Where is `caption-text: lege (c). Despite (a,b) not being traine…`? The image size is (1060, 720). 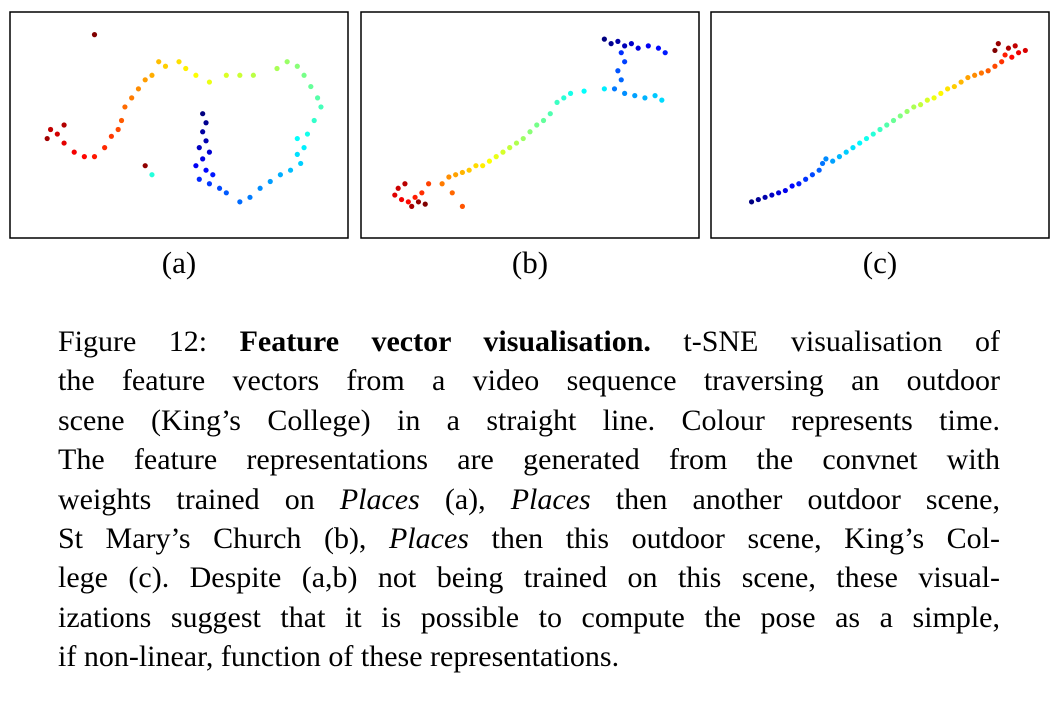 caption-text: lege (c). Despite (a,b) not being traine… is located at coordinates (529, 578).